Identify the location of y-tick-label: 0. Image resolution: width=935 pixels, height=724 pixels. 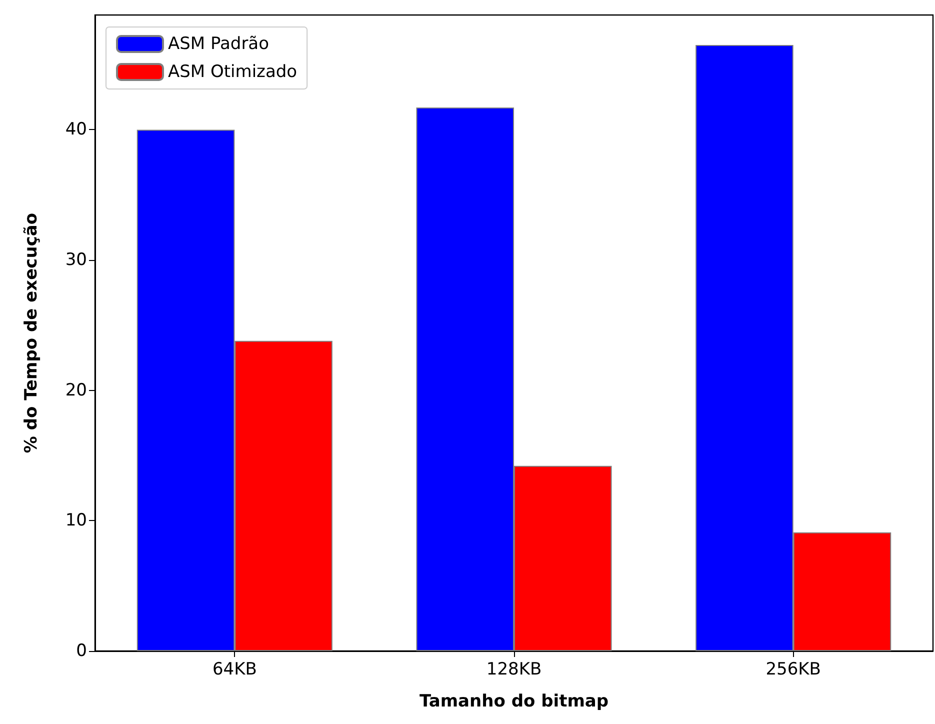
(81, 651).